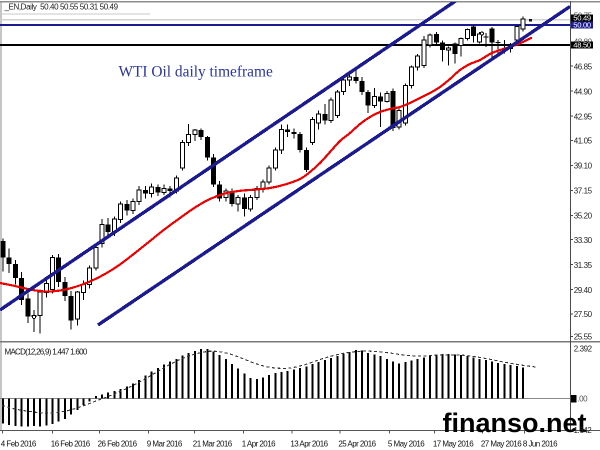  What do you see at coordinates (165, 443) in the screenshot?
I see `svg-text: 9 Mar 2016` at bounding box center [165, 443].